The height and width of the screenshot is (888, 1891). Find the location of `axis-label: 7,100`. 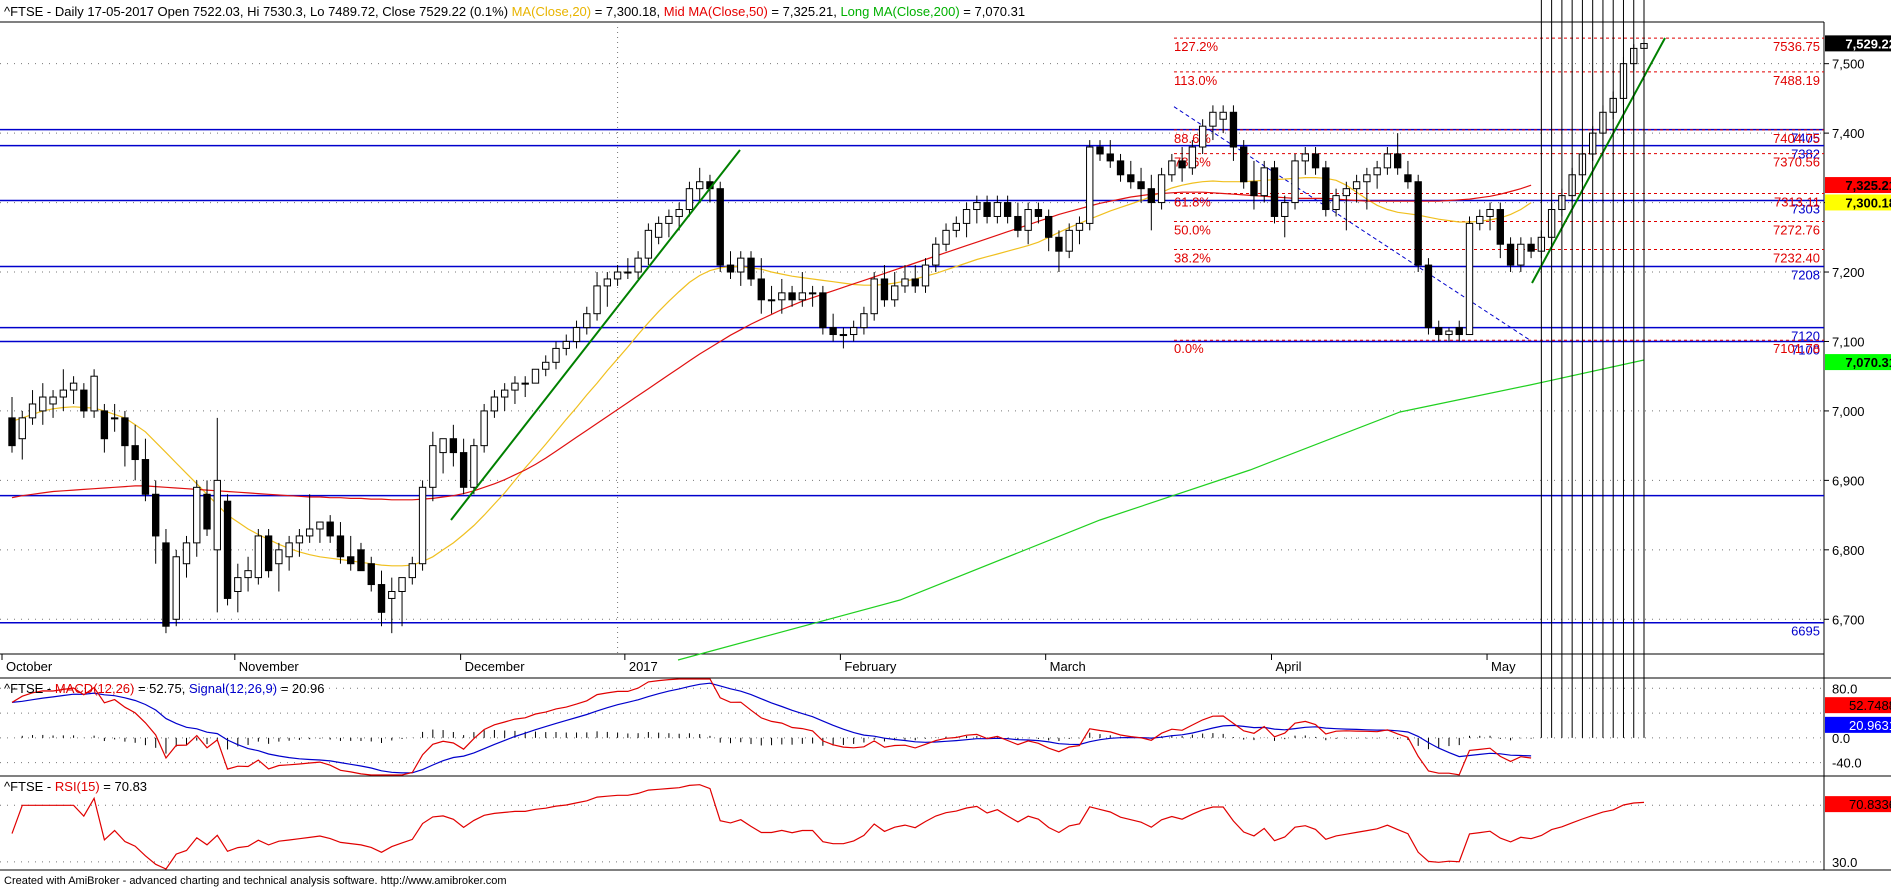

axis-label: 7,100 is located at coordinates (1848, 341).